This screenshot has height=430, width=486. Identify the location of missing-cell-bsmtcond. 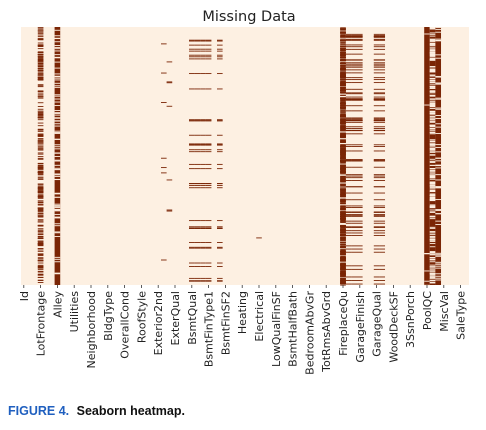
(198, 168).